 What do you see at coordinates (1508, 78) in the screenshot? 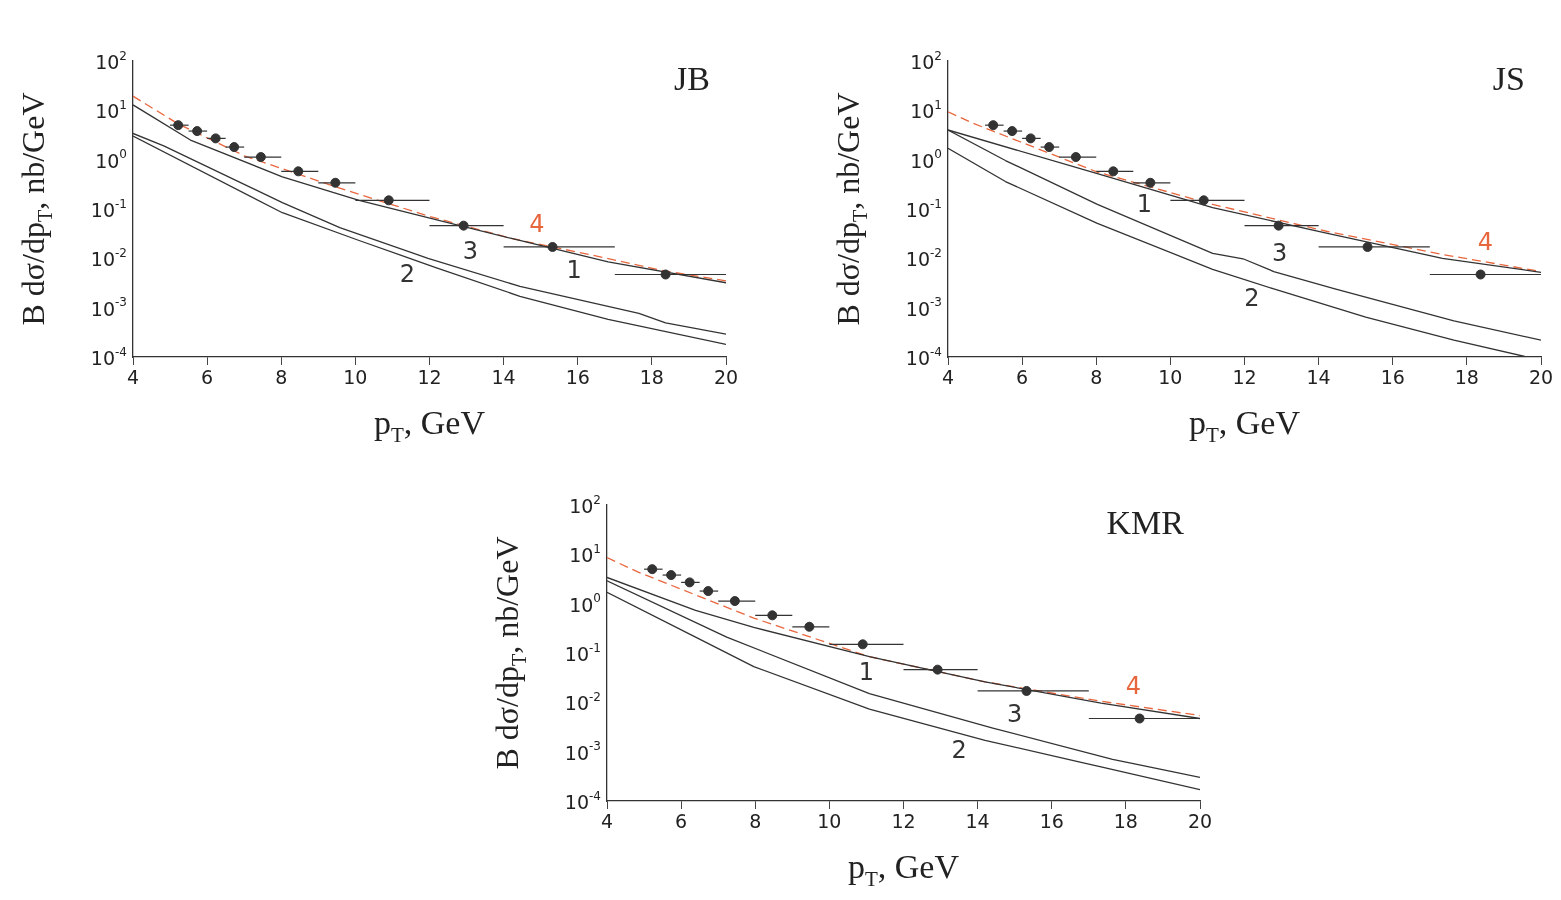
I see `chart-title: JS` at bounding box center [1508, 78].